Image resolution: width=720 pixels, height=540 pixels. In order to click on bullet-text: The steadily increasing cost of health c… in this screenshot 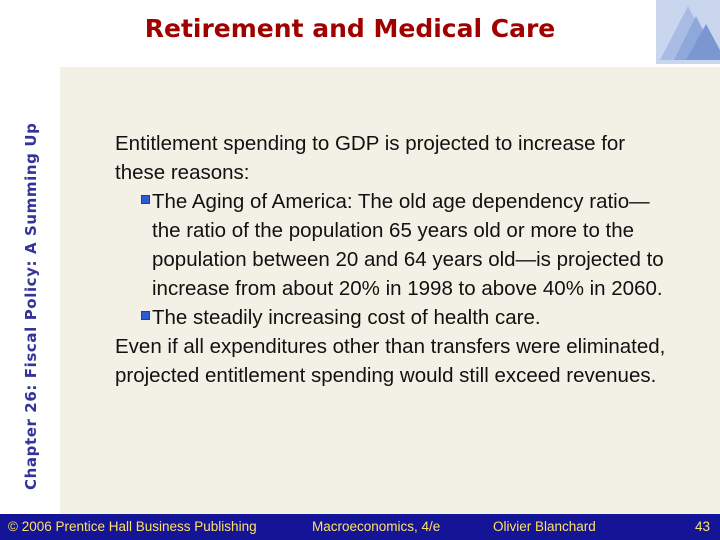, I will do `click(346, 317)`.